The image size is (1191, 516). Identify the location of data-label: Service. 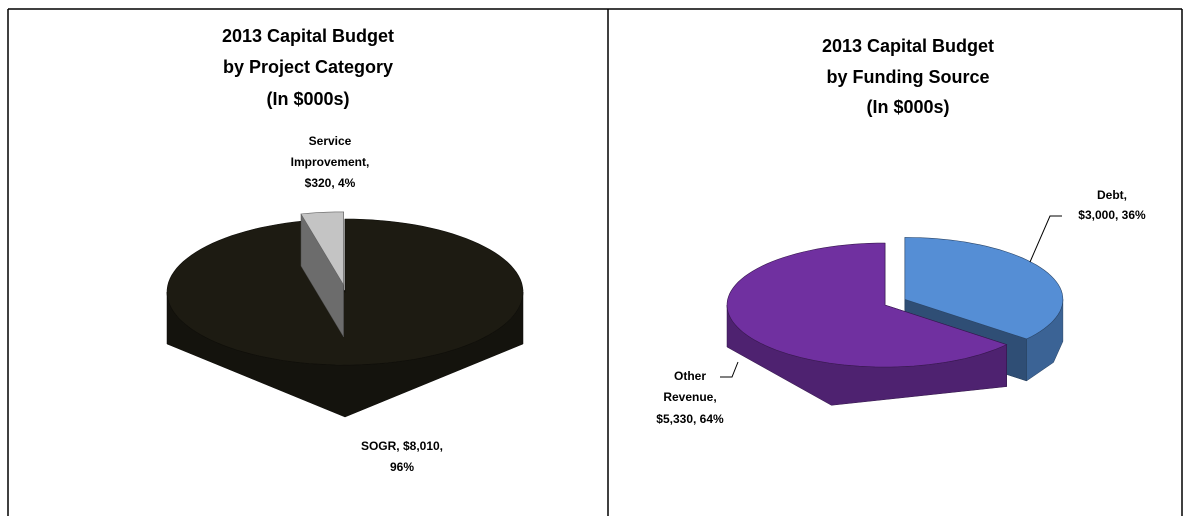
(330, 141).